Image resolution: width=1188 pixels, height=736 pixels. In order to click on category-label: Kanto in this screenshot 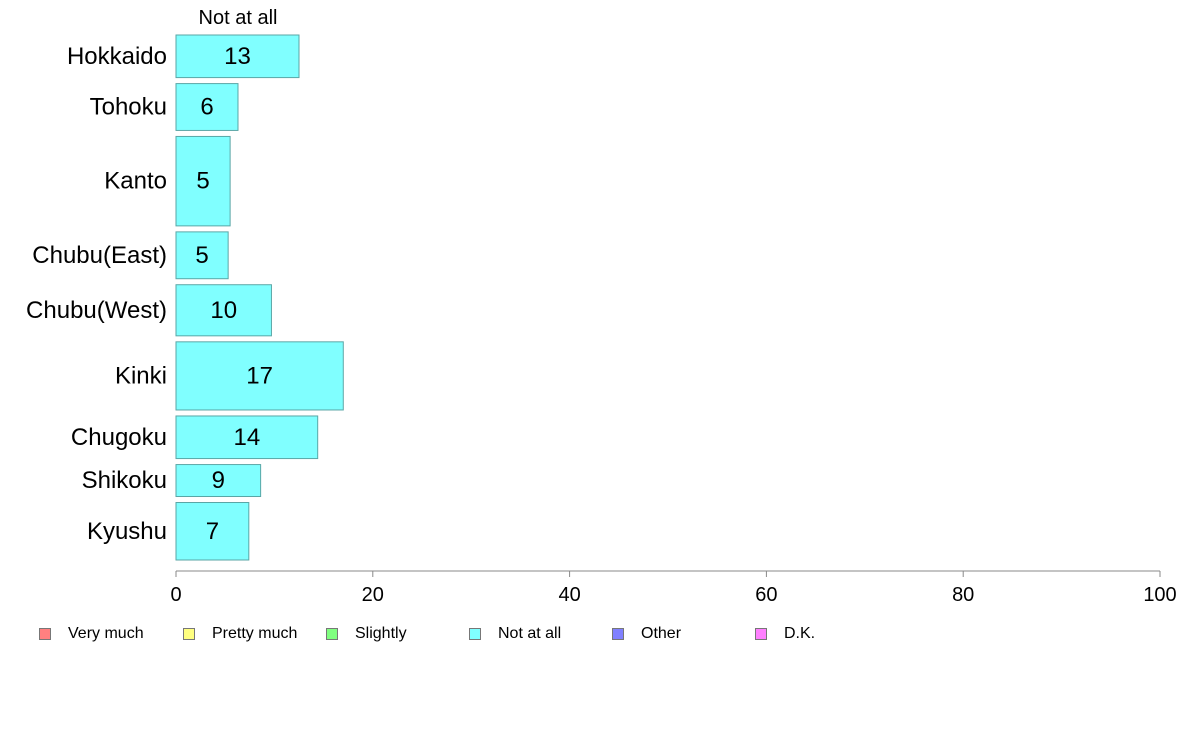, I will do `click(135, 181)`.